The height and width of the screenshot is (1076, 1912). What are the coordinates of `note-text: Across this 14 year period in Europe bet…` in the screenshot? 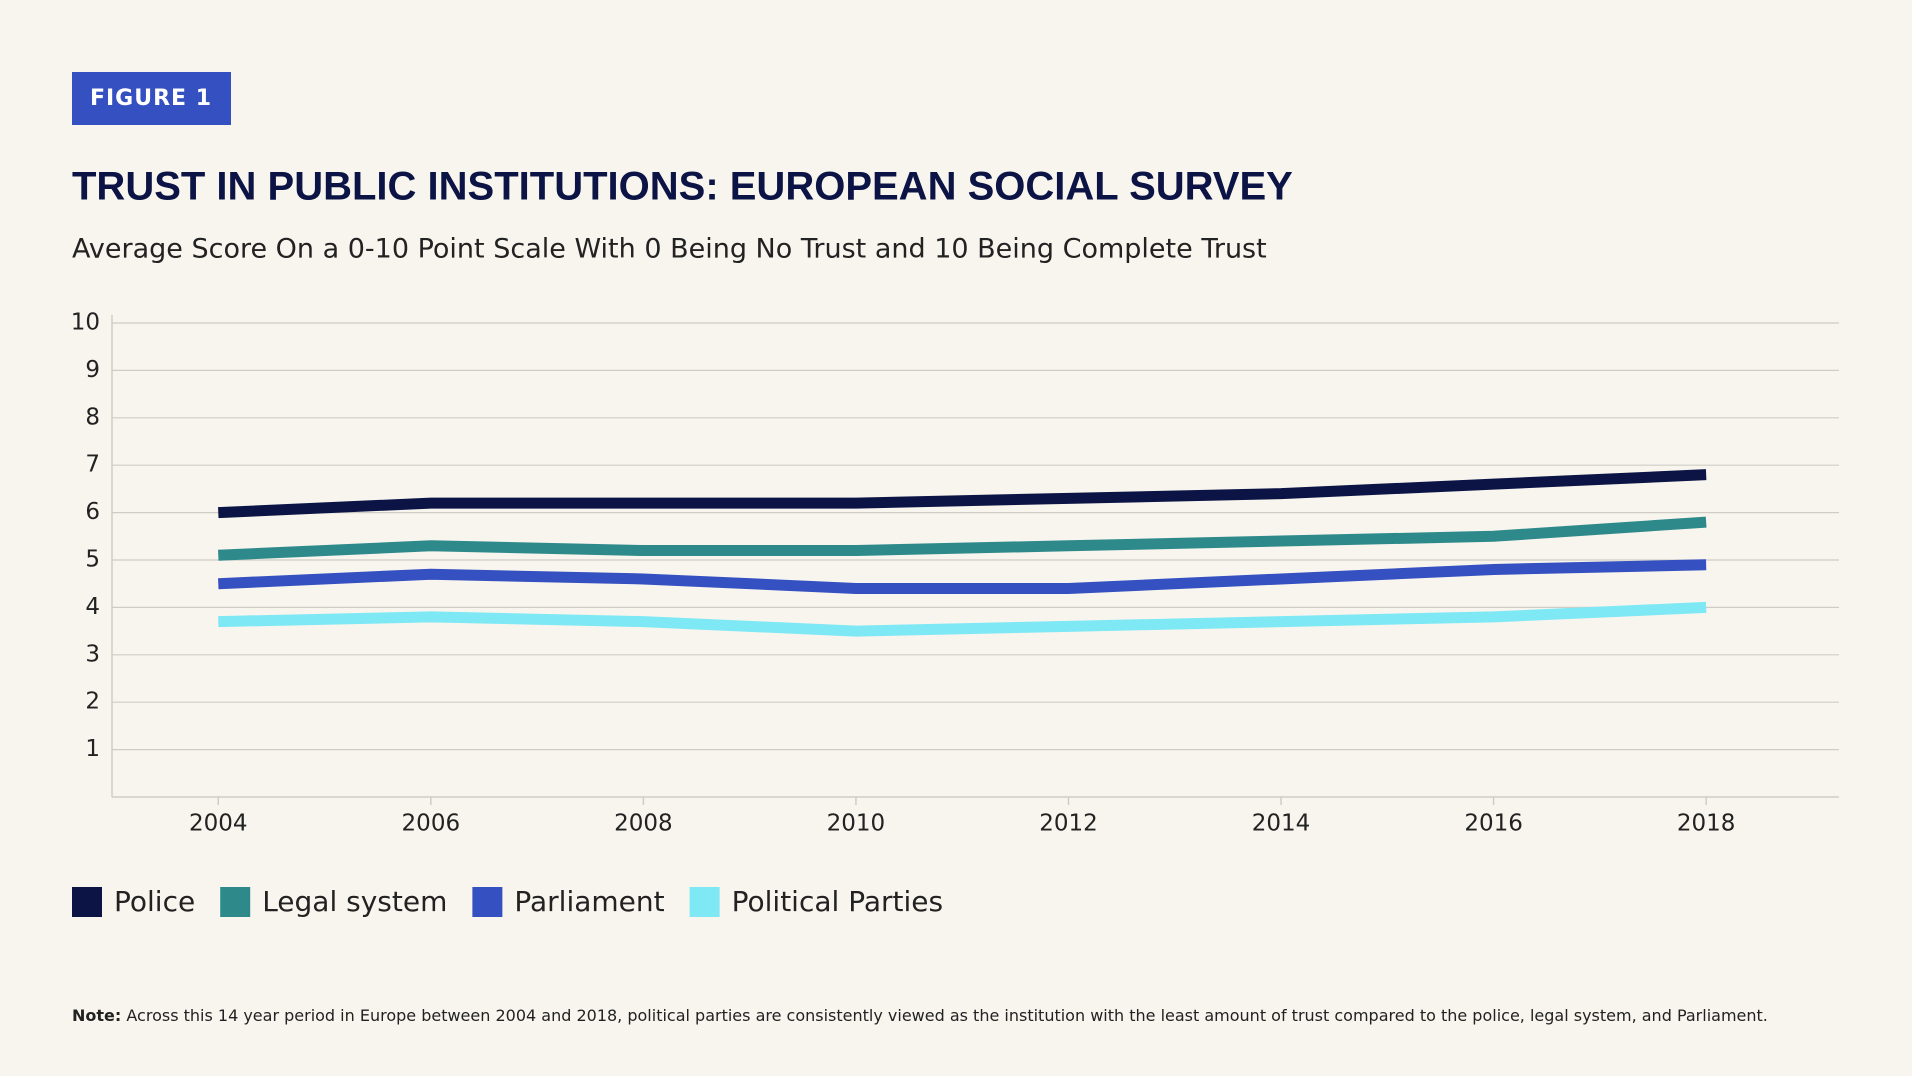 It's located at (947, 1015).